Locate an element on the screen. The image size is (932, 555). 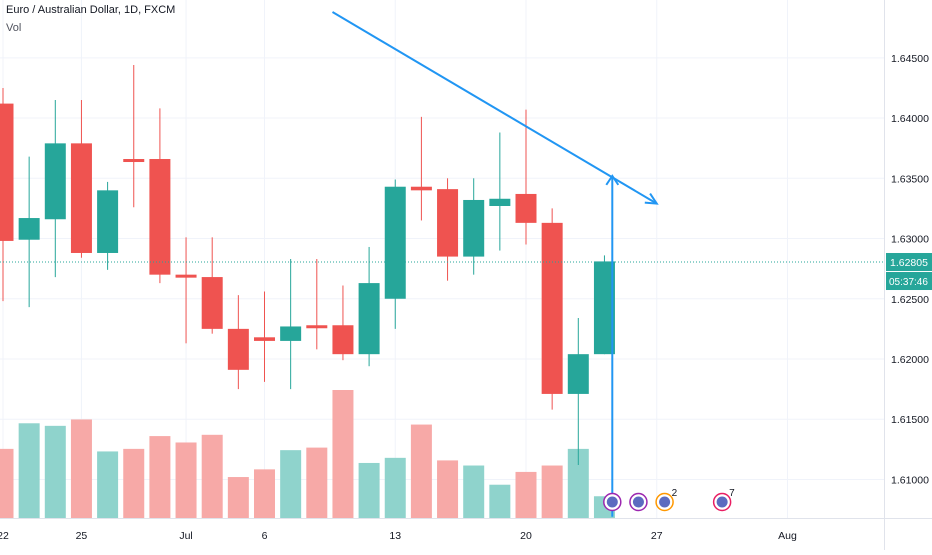
event-marker: 7 is located at coordinates (724, 500).